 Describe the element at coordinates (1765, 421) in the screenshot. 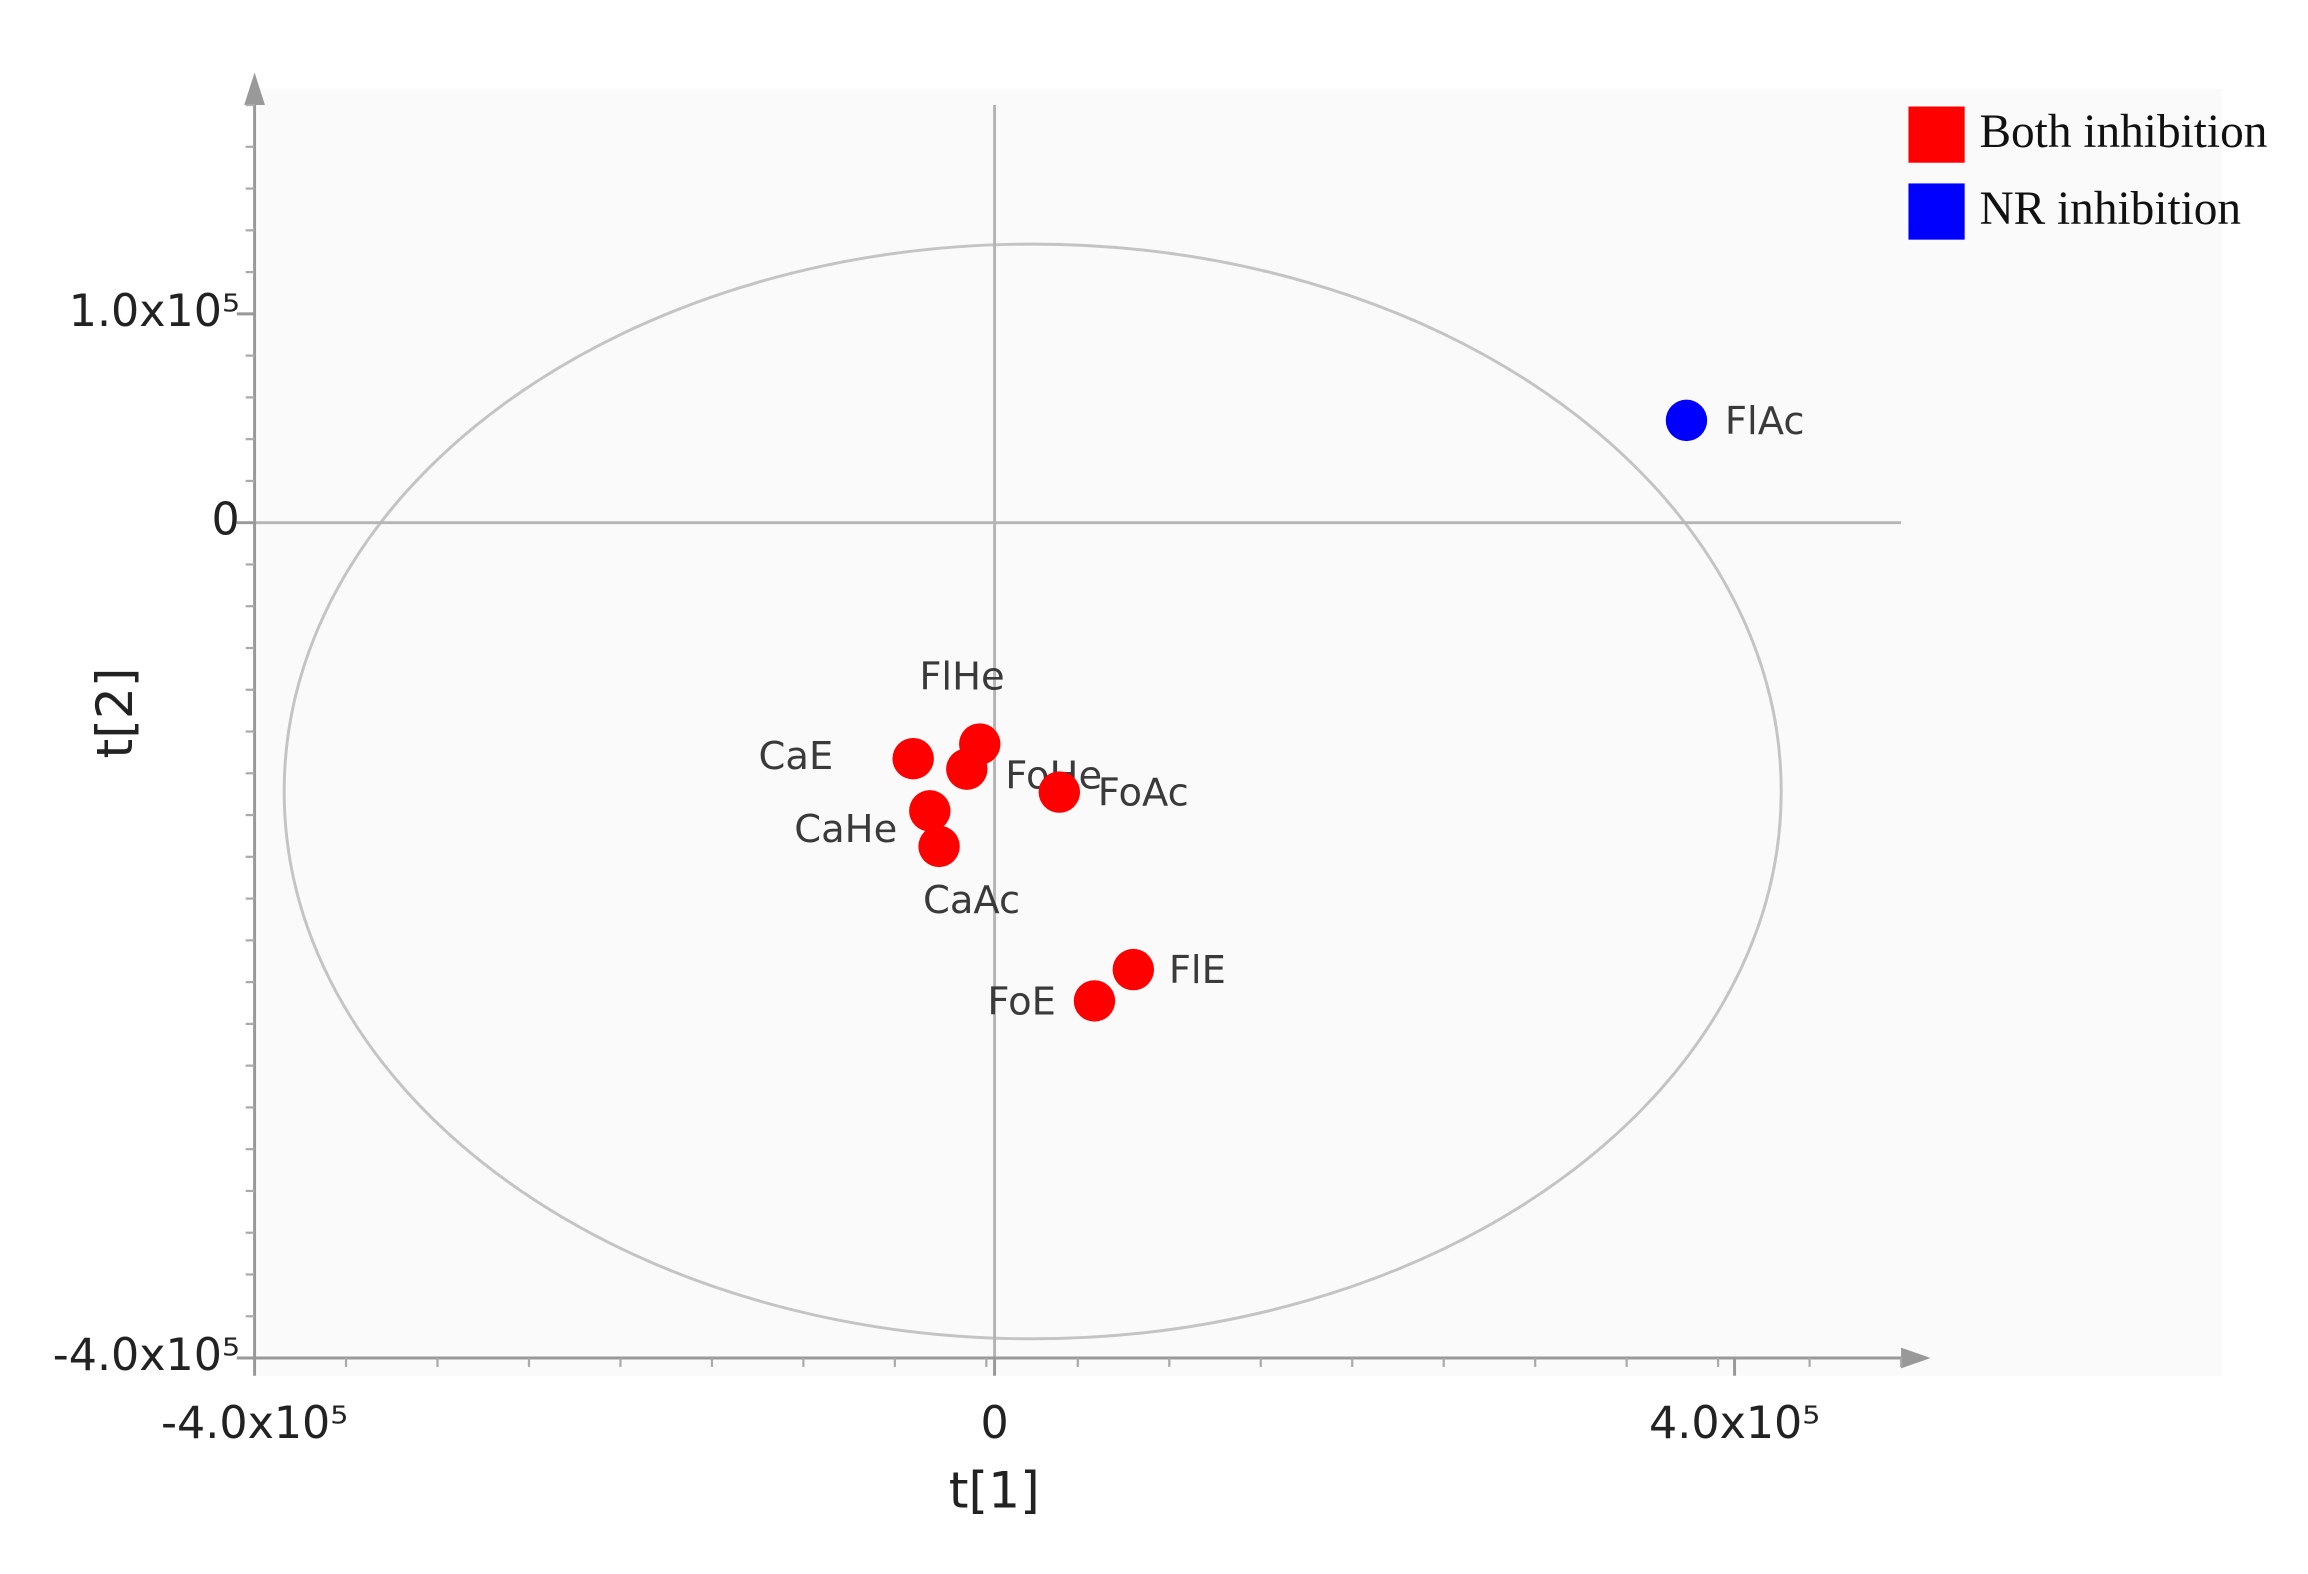

I see `point-label: FlAc` at that location.